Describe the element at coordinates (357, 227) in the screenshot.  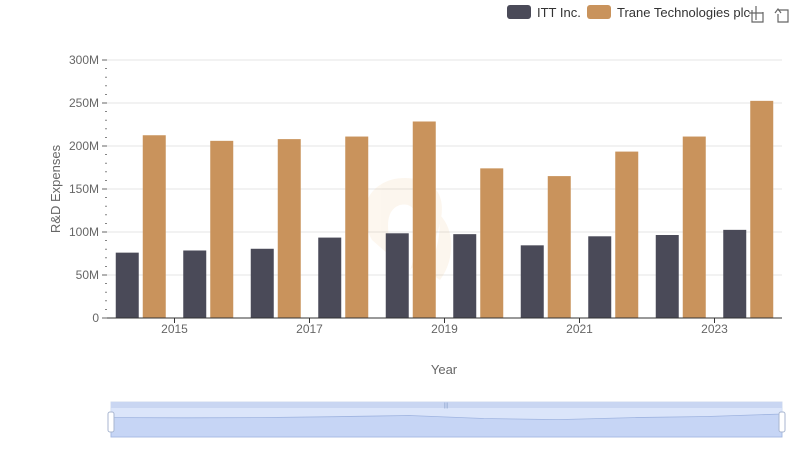
I see `bar-trane-2017` at that location.